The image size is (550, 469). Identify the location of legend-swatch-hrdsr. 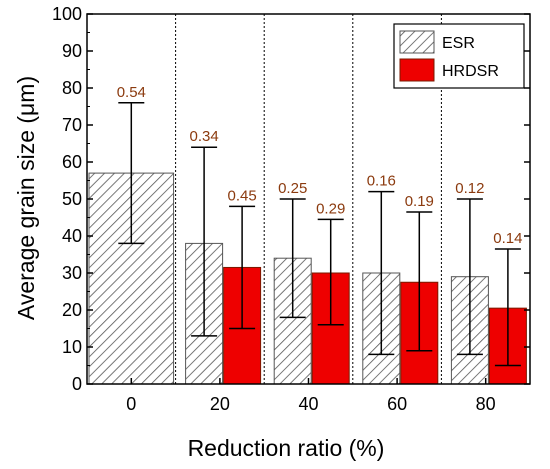
(417, 70).